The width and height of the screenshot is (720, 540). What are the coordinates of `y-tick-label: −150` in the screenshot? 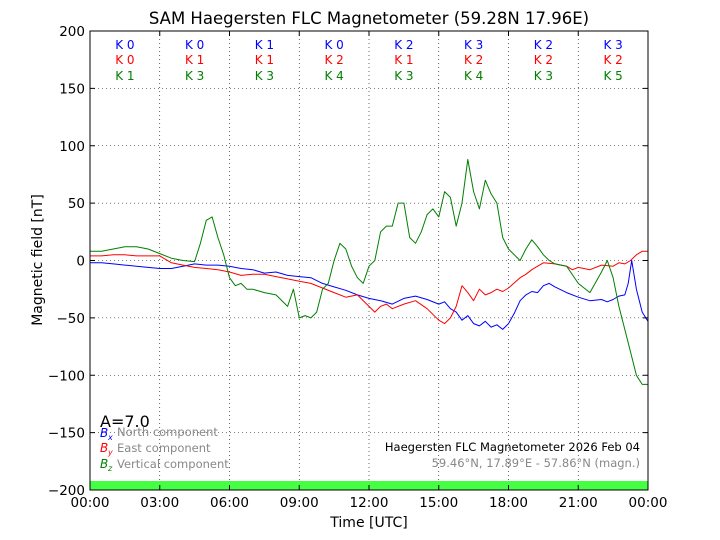 It's located at (66, 434).